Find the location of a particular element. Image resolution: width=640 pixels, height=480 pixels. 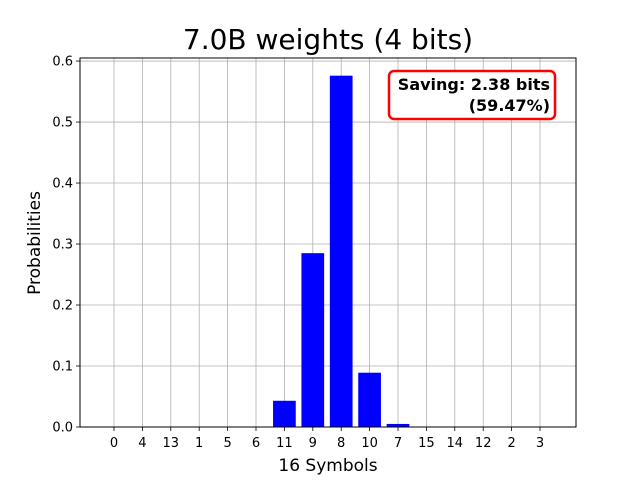

annotation-box: Saving: 2.38 bits (59.47%) is located at coordinates (472, 95).